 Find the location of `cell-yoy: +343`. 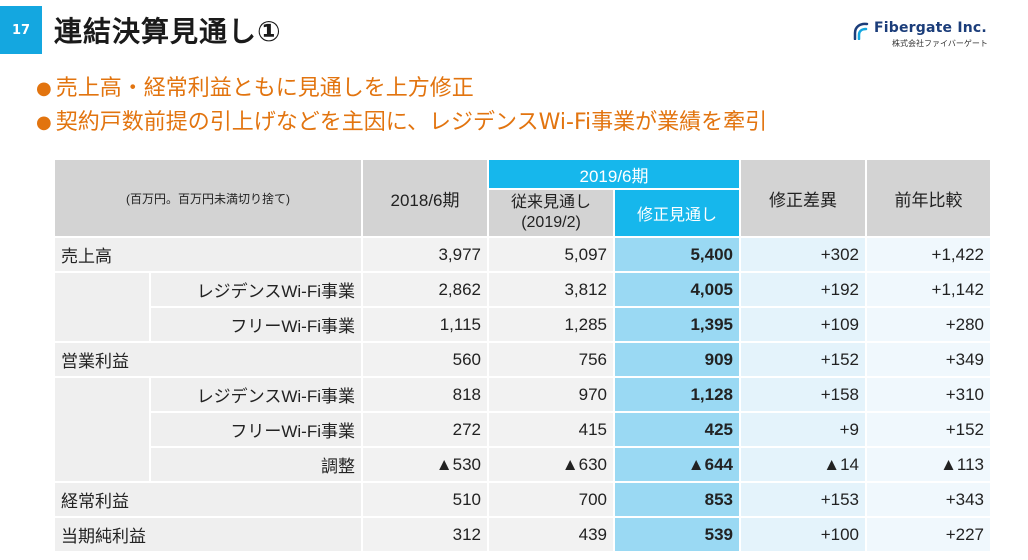

cell-yoy: +343 is located at coordinates (928, 499).